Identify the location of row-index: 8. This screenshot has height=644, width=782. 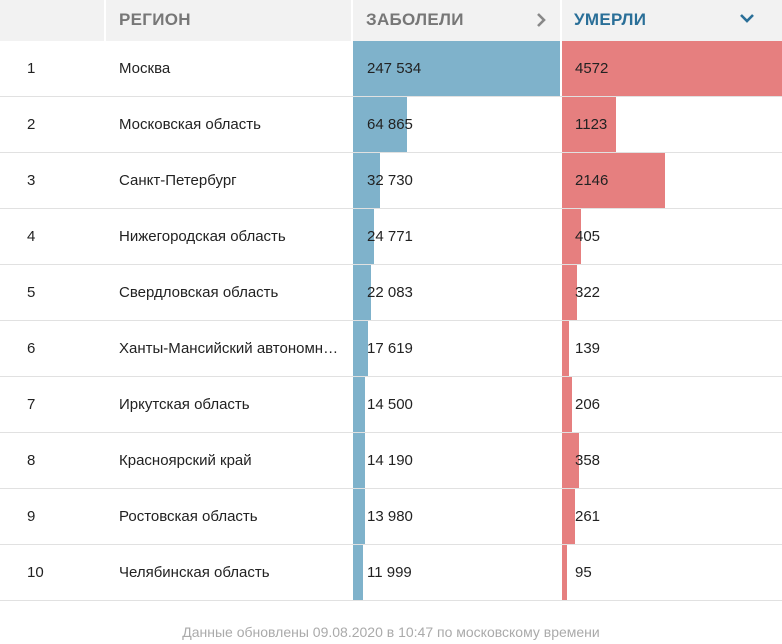
(31, 460).